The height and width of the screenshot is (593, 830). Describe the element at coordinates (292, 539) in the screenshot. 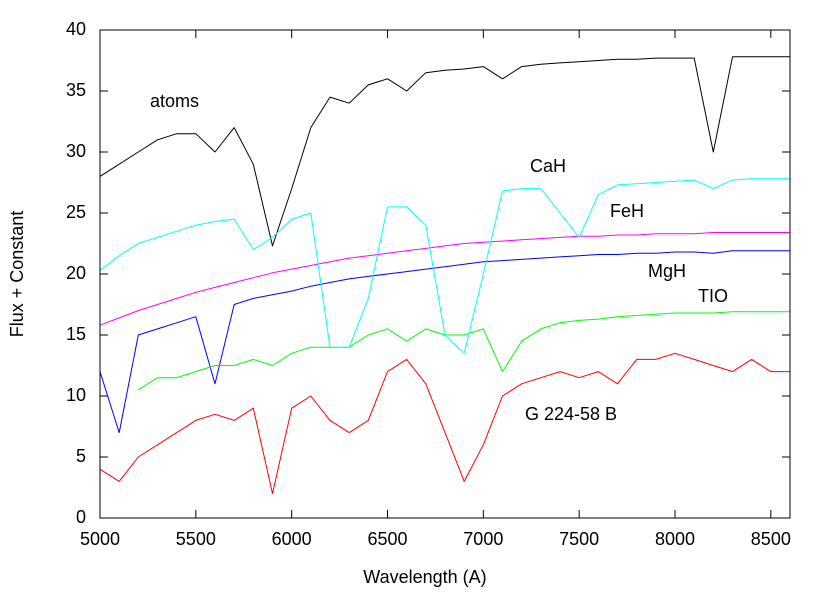

I see `x-tick-label: 6000` at that location.